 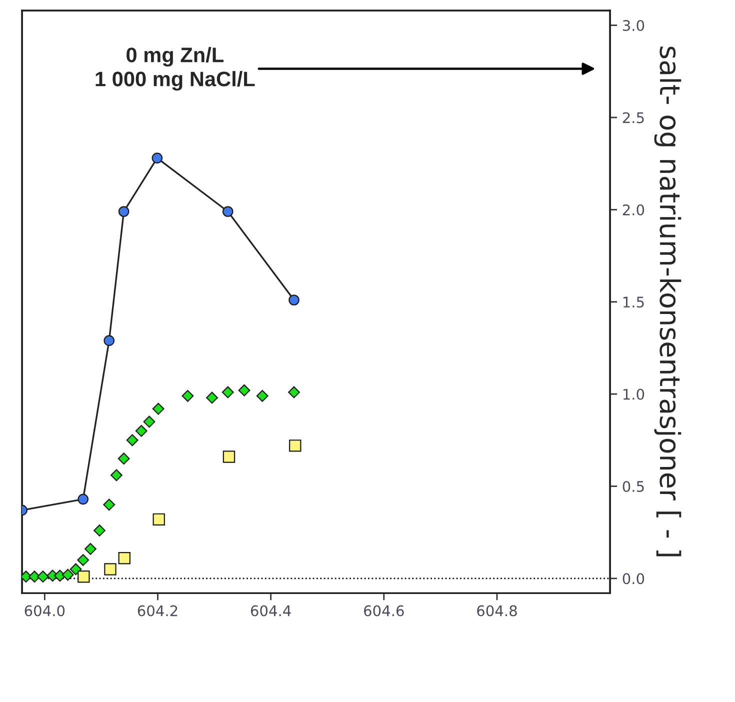 What do you see at coordinates (384, 610) in the screenshot?
I see `x-tick-label: 604.6` at bounding box center [384, 610].